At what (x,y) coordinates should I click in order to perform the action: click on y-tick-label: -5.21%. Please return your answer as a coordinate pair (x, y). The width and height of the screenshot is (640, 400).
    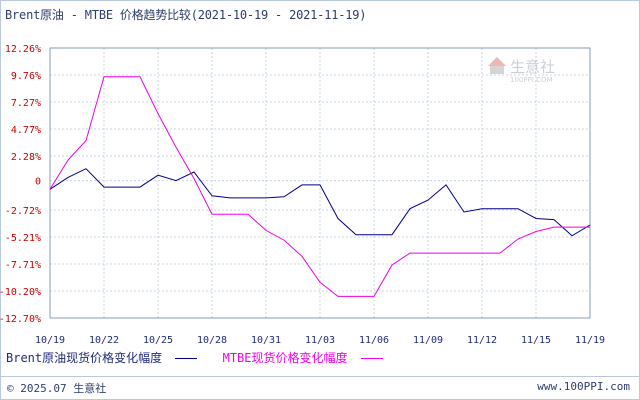
    Looking at the image, I should click on (23, 238).